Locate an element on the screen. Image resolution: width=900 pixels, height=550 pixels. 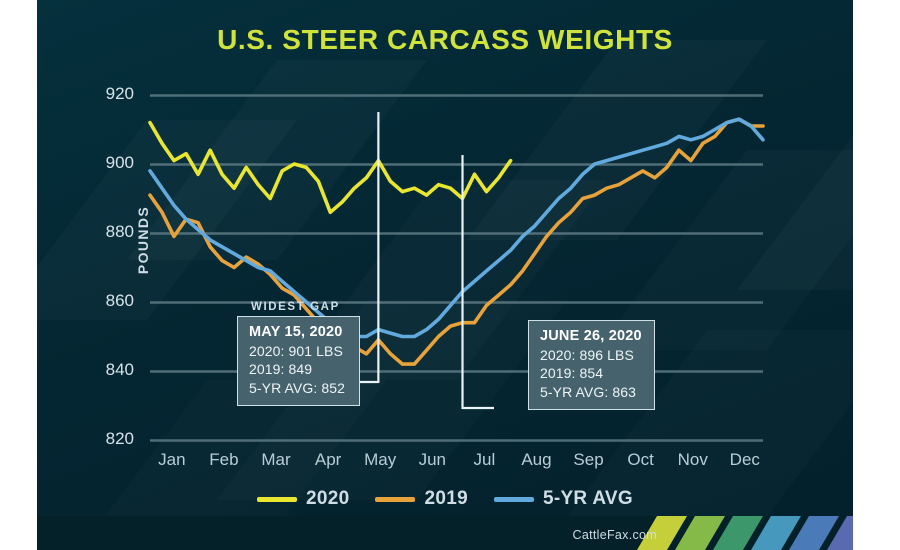
chart-legend: 2020 2019 5-YR AVG is located at coordinates (445, 499).